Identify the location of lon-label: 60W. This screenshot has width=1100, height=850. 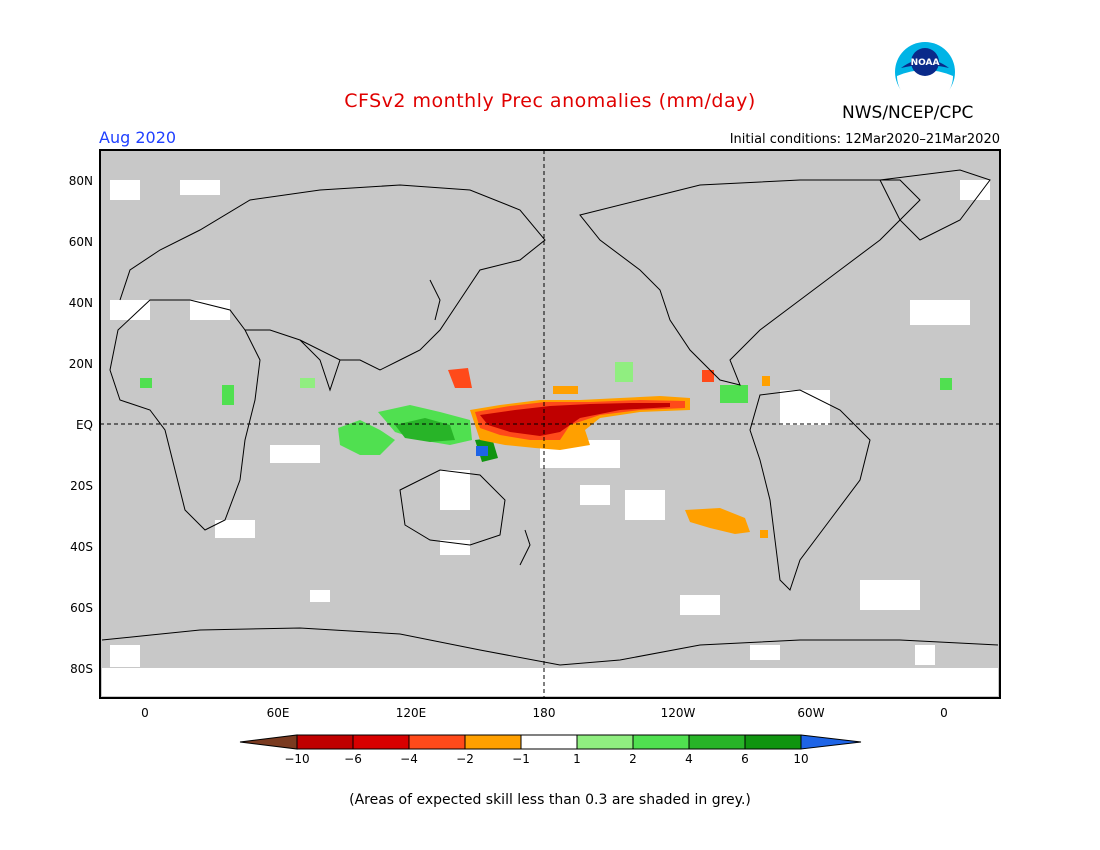
(810, 713).